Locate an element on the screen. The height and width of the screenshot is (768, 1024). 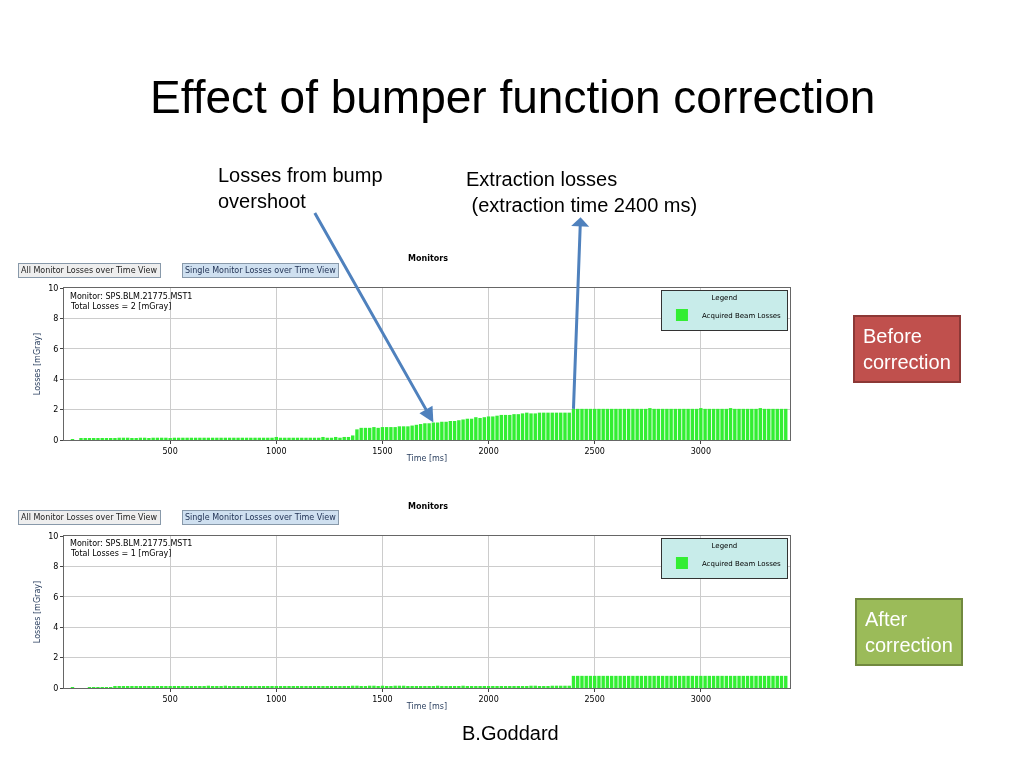
annotation: Total Losses = 1 [mGray] is located at coordinates (121, 553).